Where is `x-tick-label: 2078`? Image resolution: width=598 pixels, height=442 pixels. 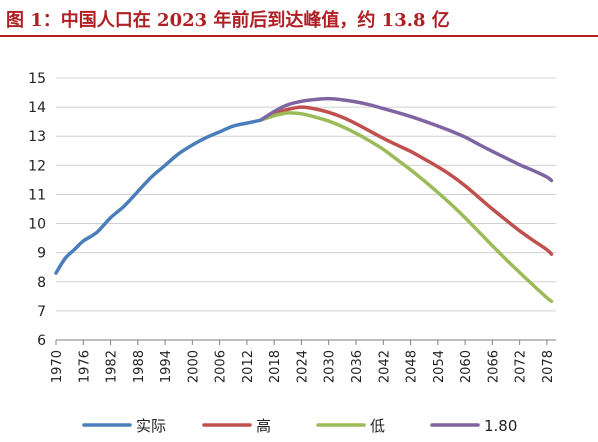 x-tick-label: 2078 is located at coordinates (548, 366).